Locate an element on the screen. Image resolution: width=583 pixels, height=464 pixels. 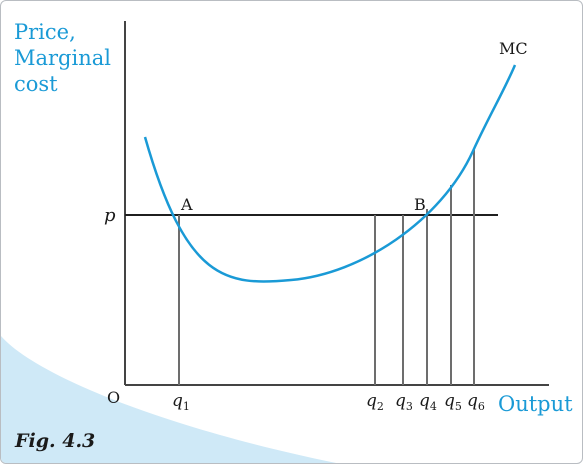
q4-label: q4 is located at coordinates (428, 402).